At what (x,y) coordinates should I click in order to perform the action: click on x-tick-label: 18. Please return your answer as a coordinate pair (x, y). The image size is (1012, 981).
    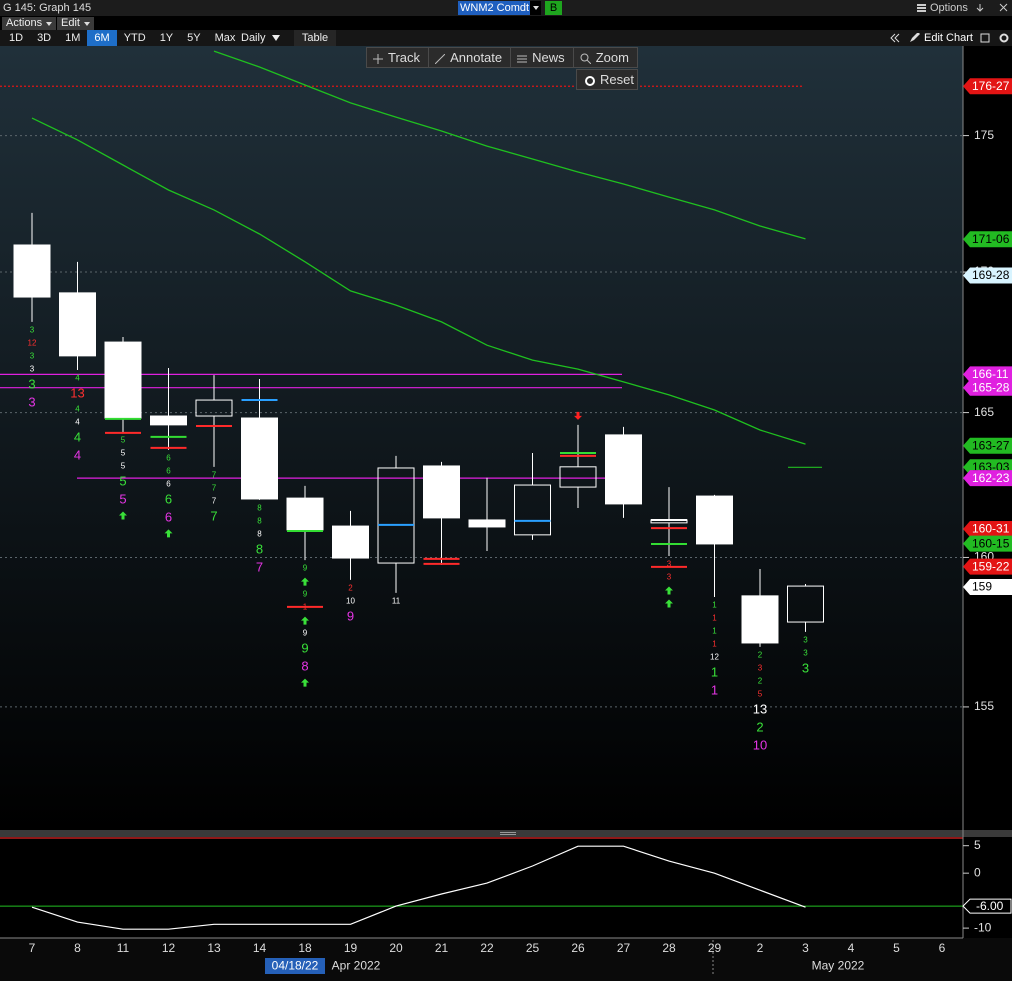
    Looking at the image, I should click on (305, 948).